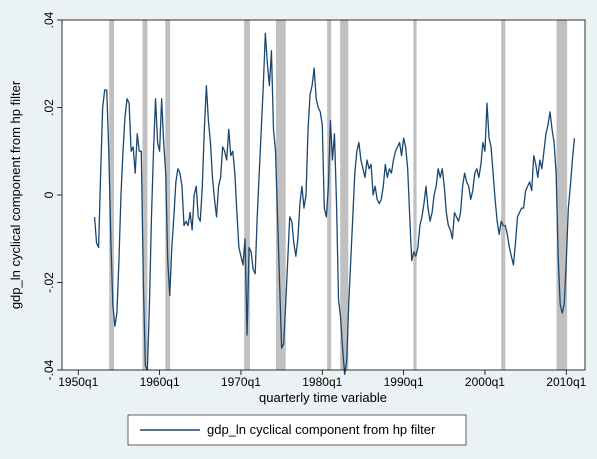 The height and width of the screenshot is (459, 597). What do you see at coordinates (321, 429) in the screenshot?
I see `legend-label: gdp_ln cyclical component from hp filter` at bounding box center [321, 429].